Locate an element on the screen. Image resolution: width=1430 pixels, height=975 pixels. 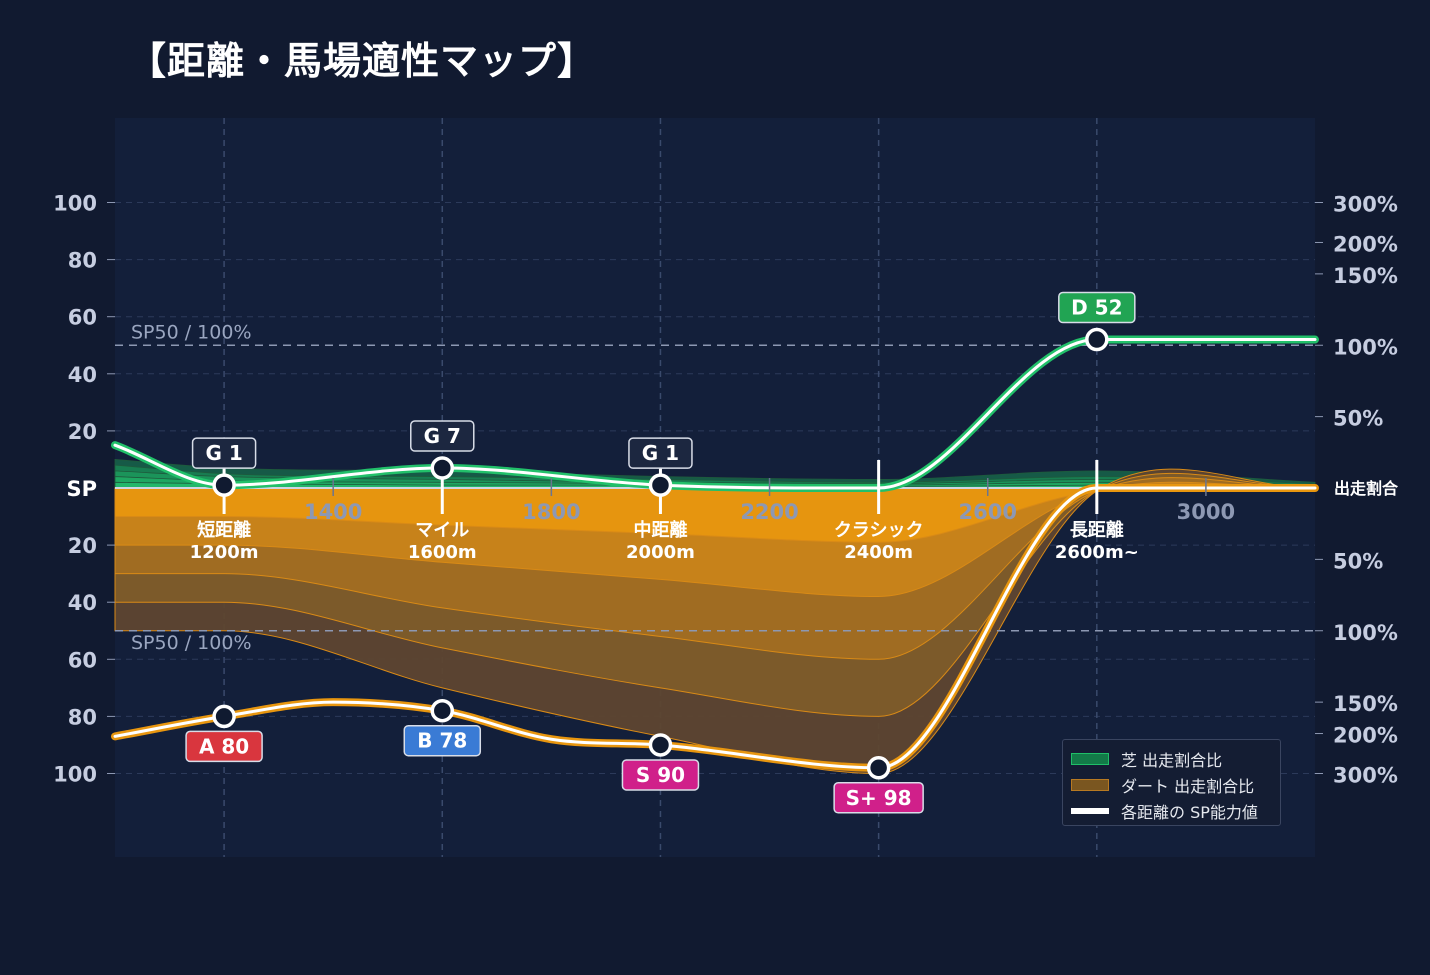
turf-badges: G 1 G 7 G 1 D 52 is located at coordinates (663, 394).